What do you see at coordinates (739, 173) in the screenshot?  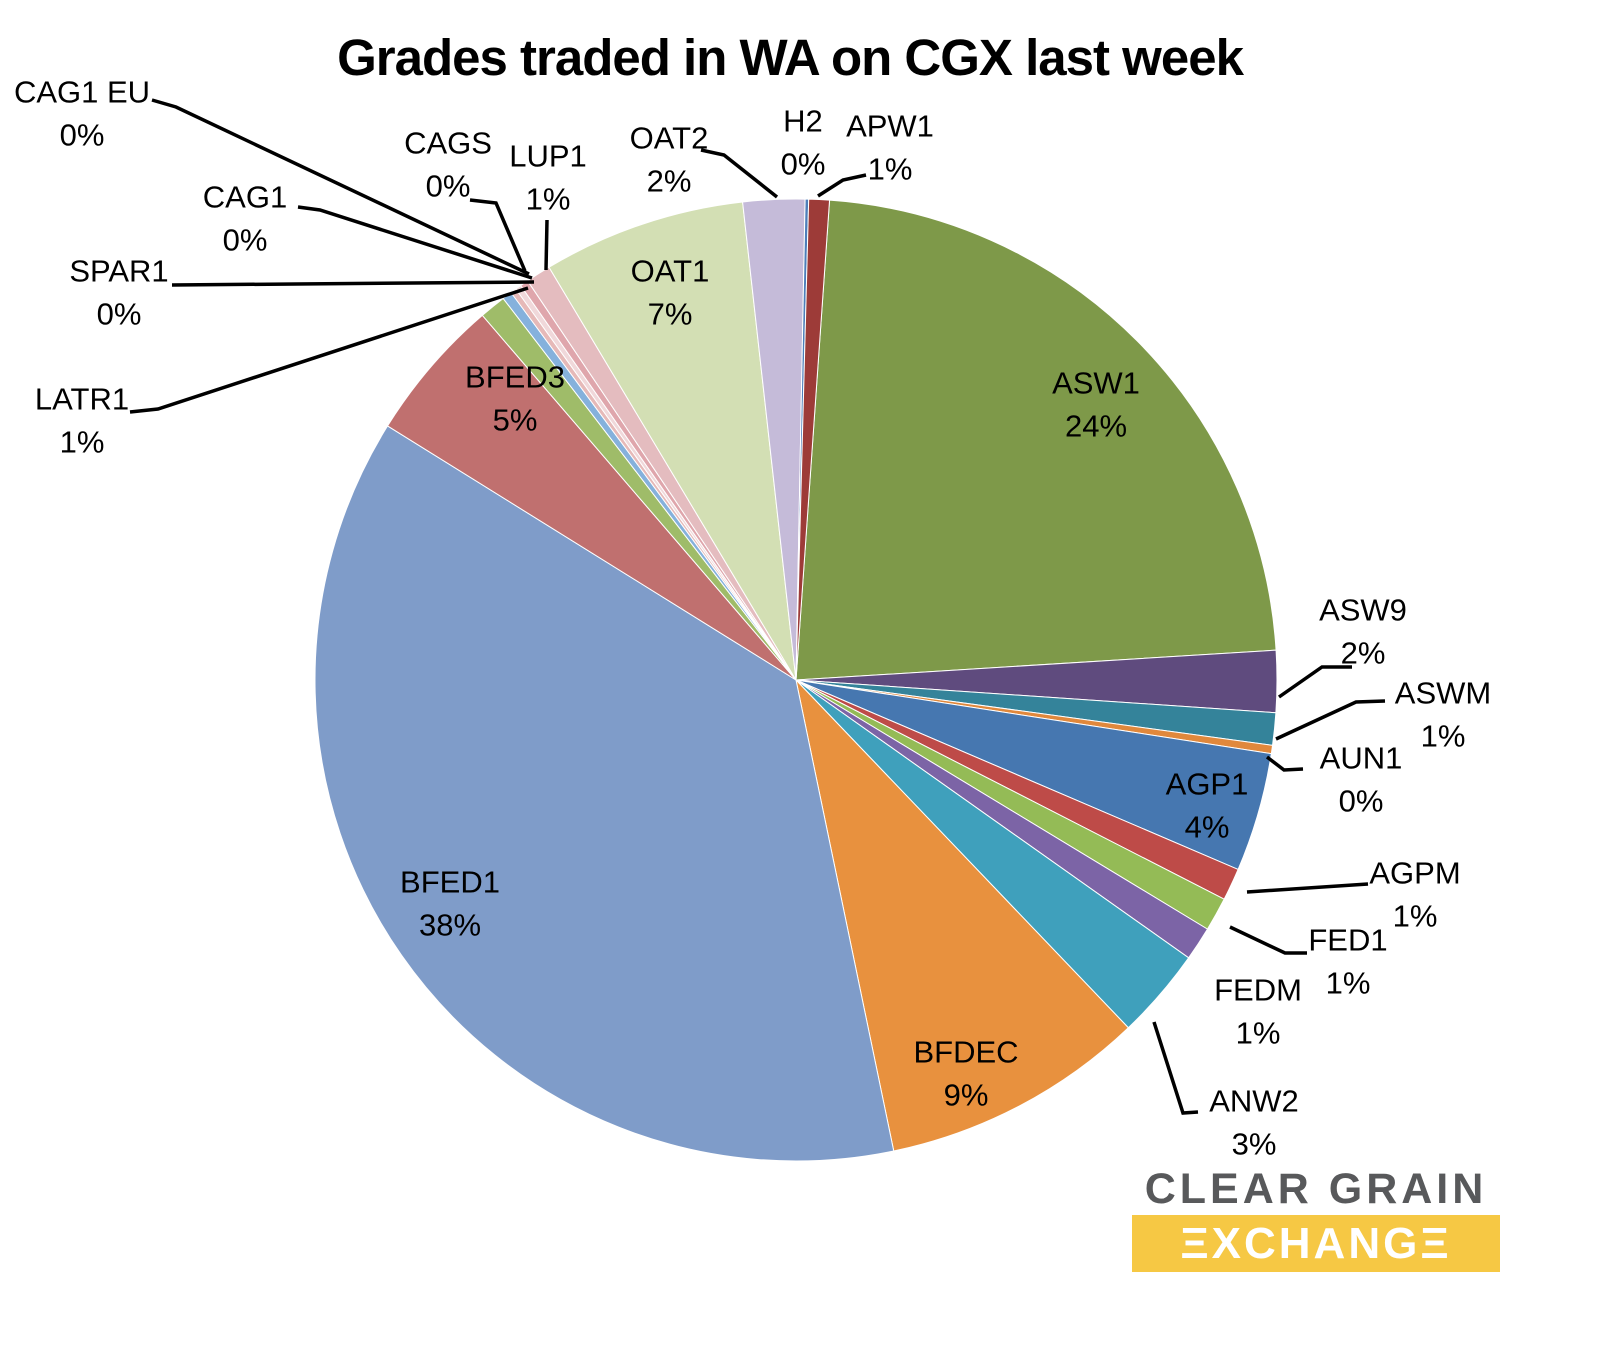 I see `leader-line-OAT2` at bounding box center [739, 173].